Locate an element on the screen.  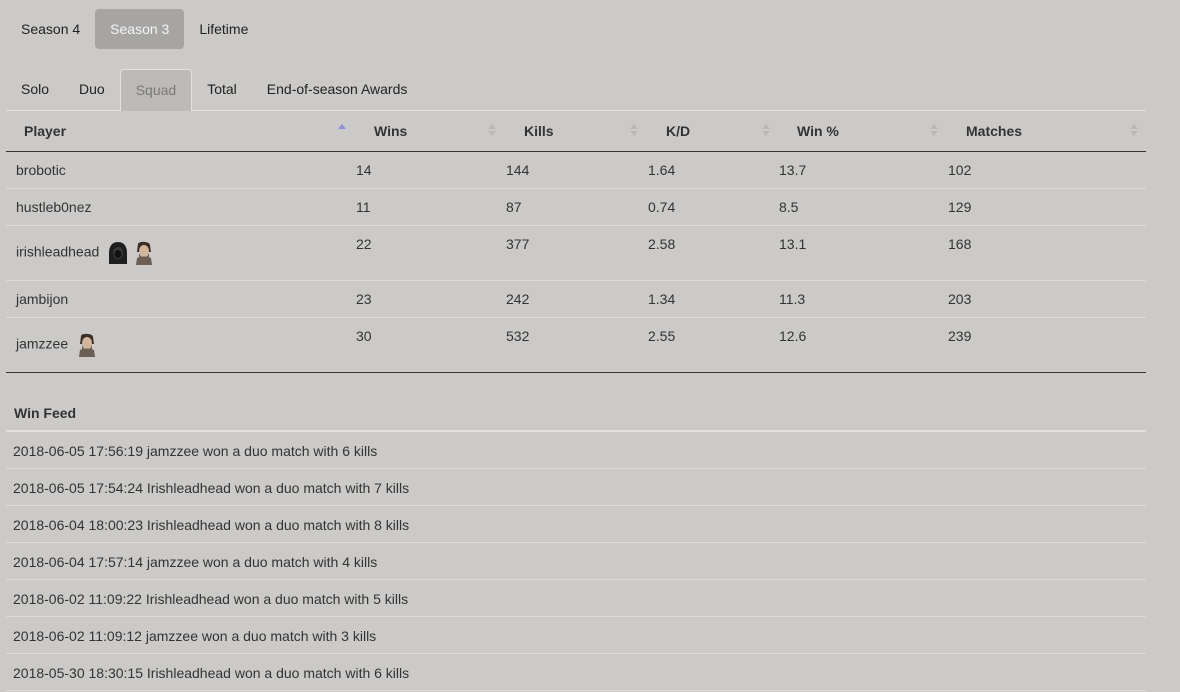
table-row: jamzzee 30 532 2.55 12.6 239 is located at coordinates (576, 345).